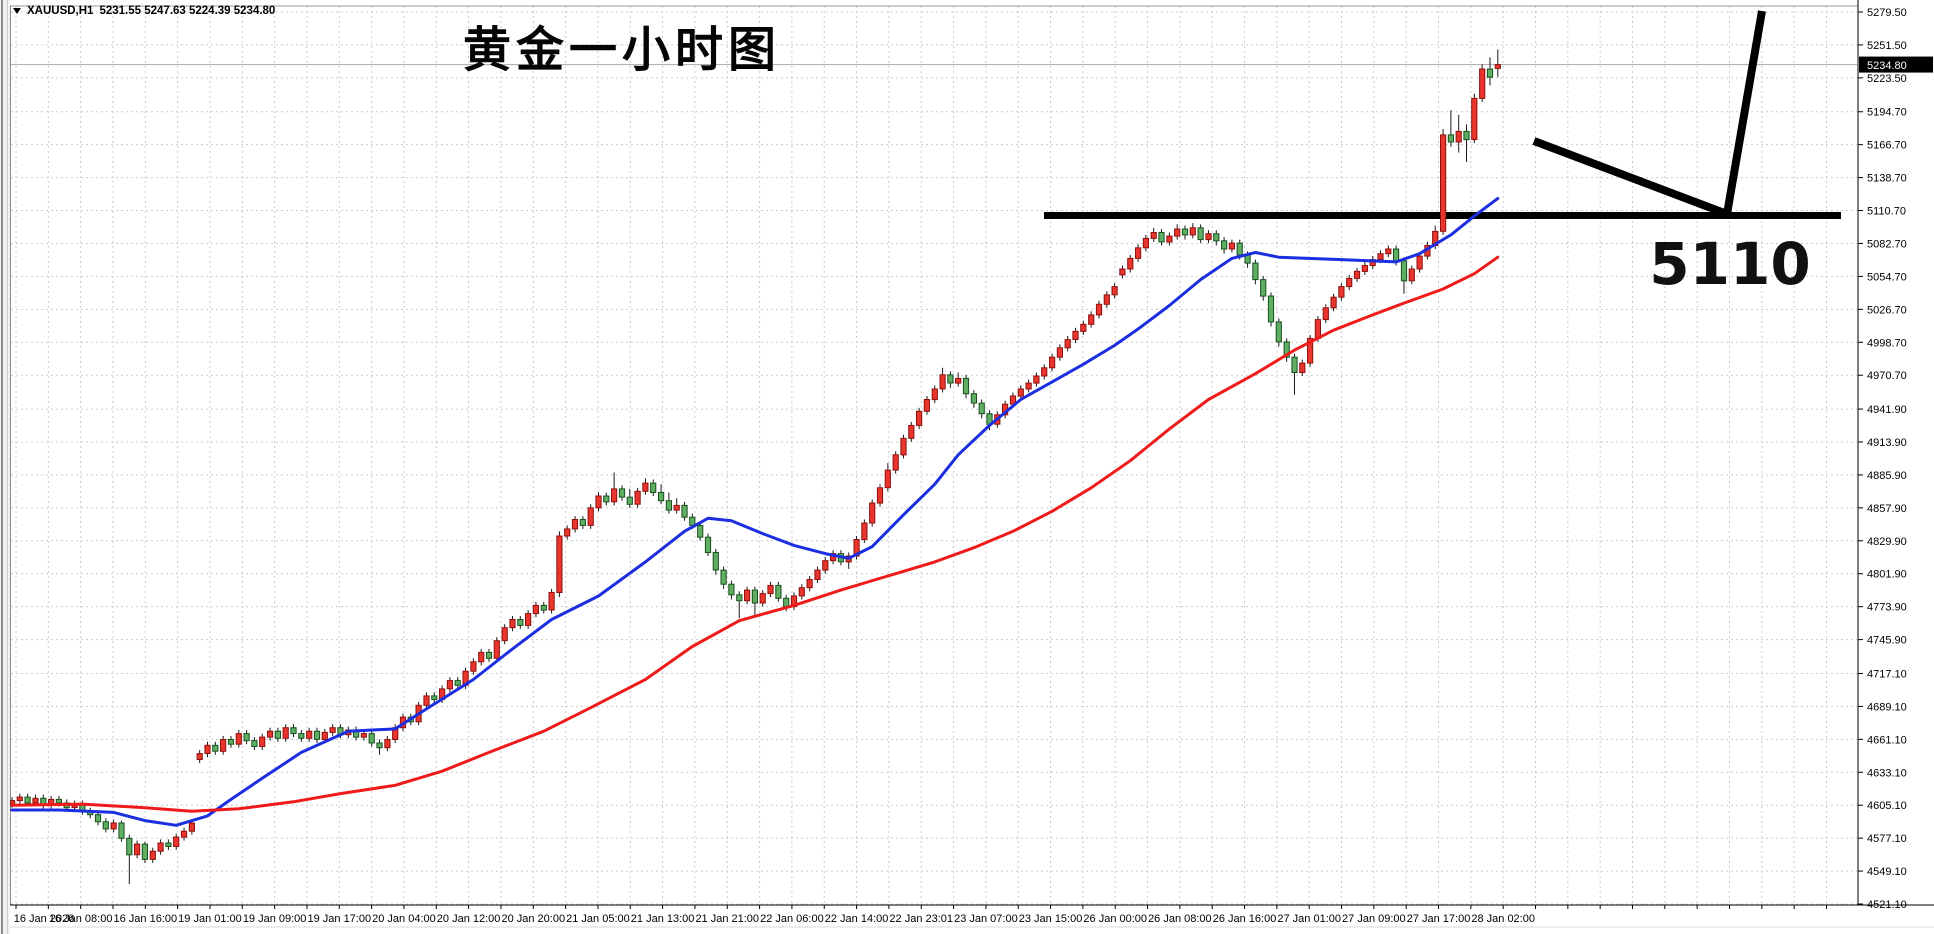 The width and height of the screenshot is (1934, 934). I want to click on price-axis-label: 4801.90, so click(1887, 575).